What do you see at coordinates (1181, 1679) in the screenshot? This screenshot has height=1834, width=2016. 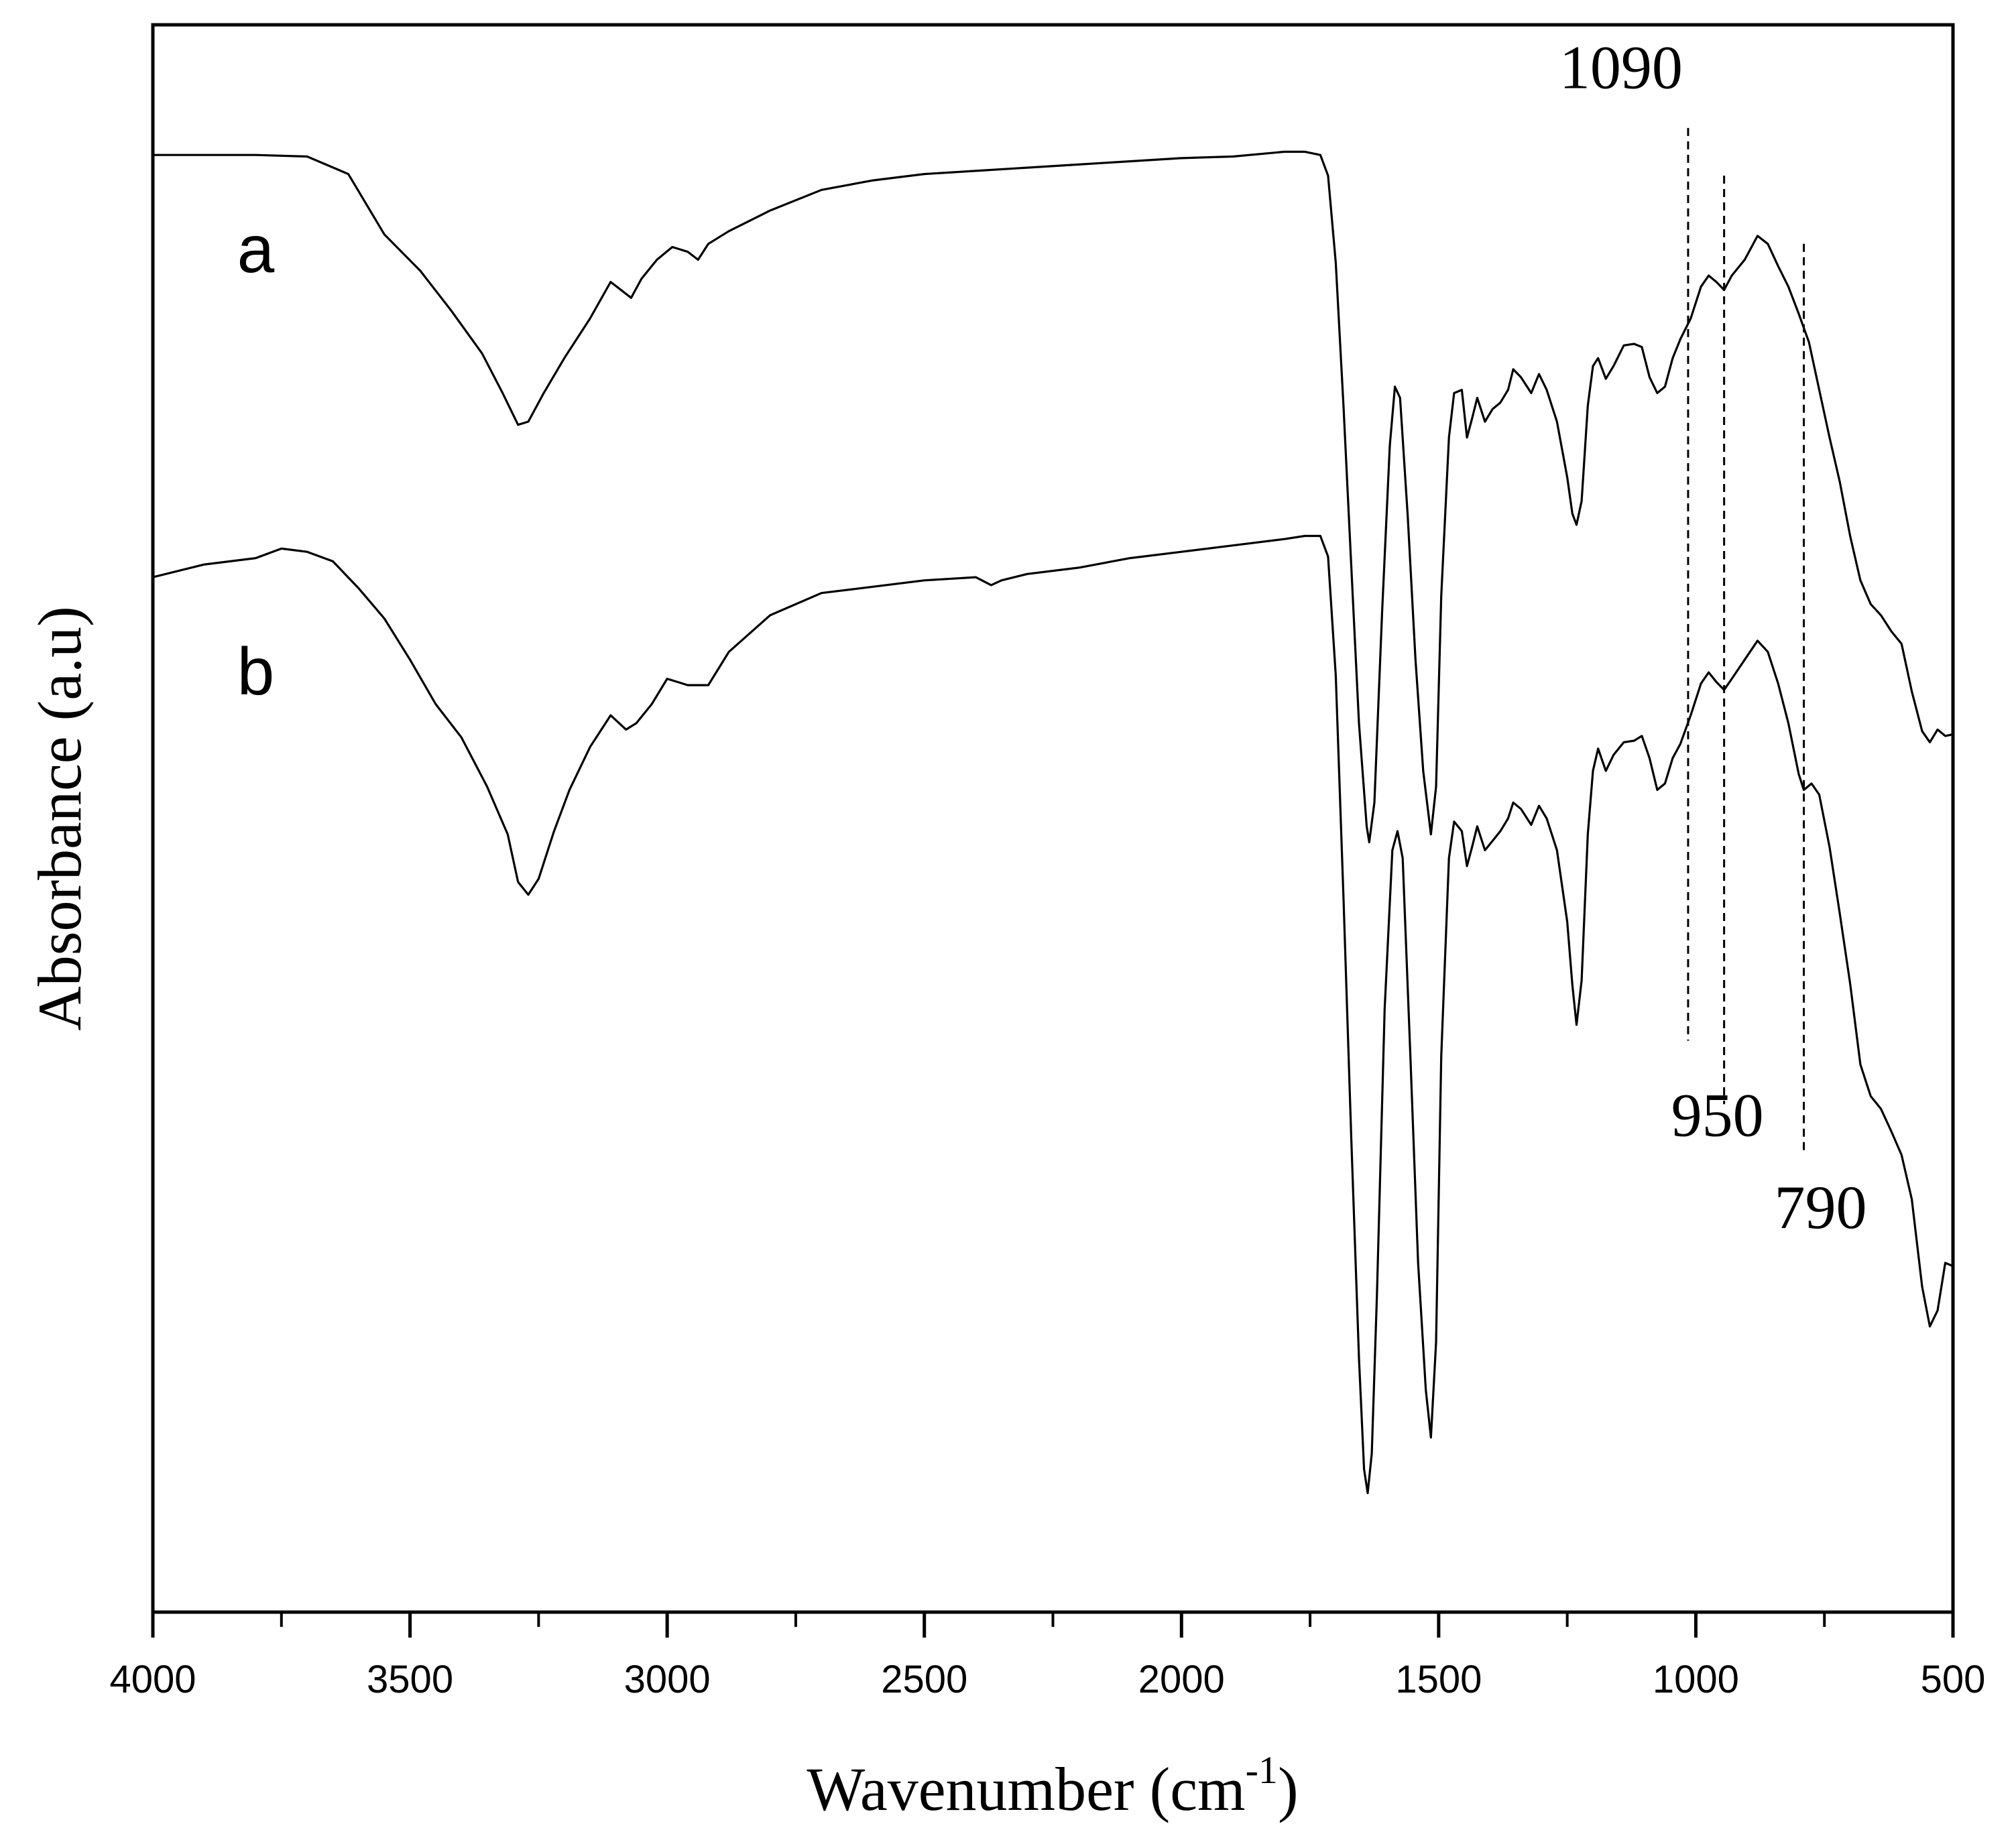 I see `x-tick-label-2000: 2000` at bounding box center [1181, 1679].